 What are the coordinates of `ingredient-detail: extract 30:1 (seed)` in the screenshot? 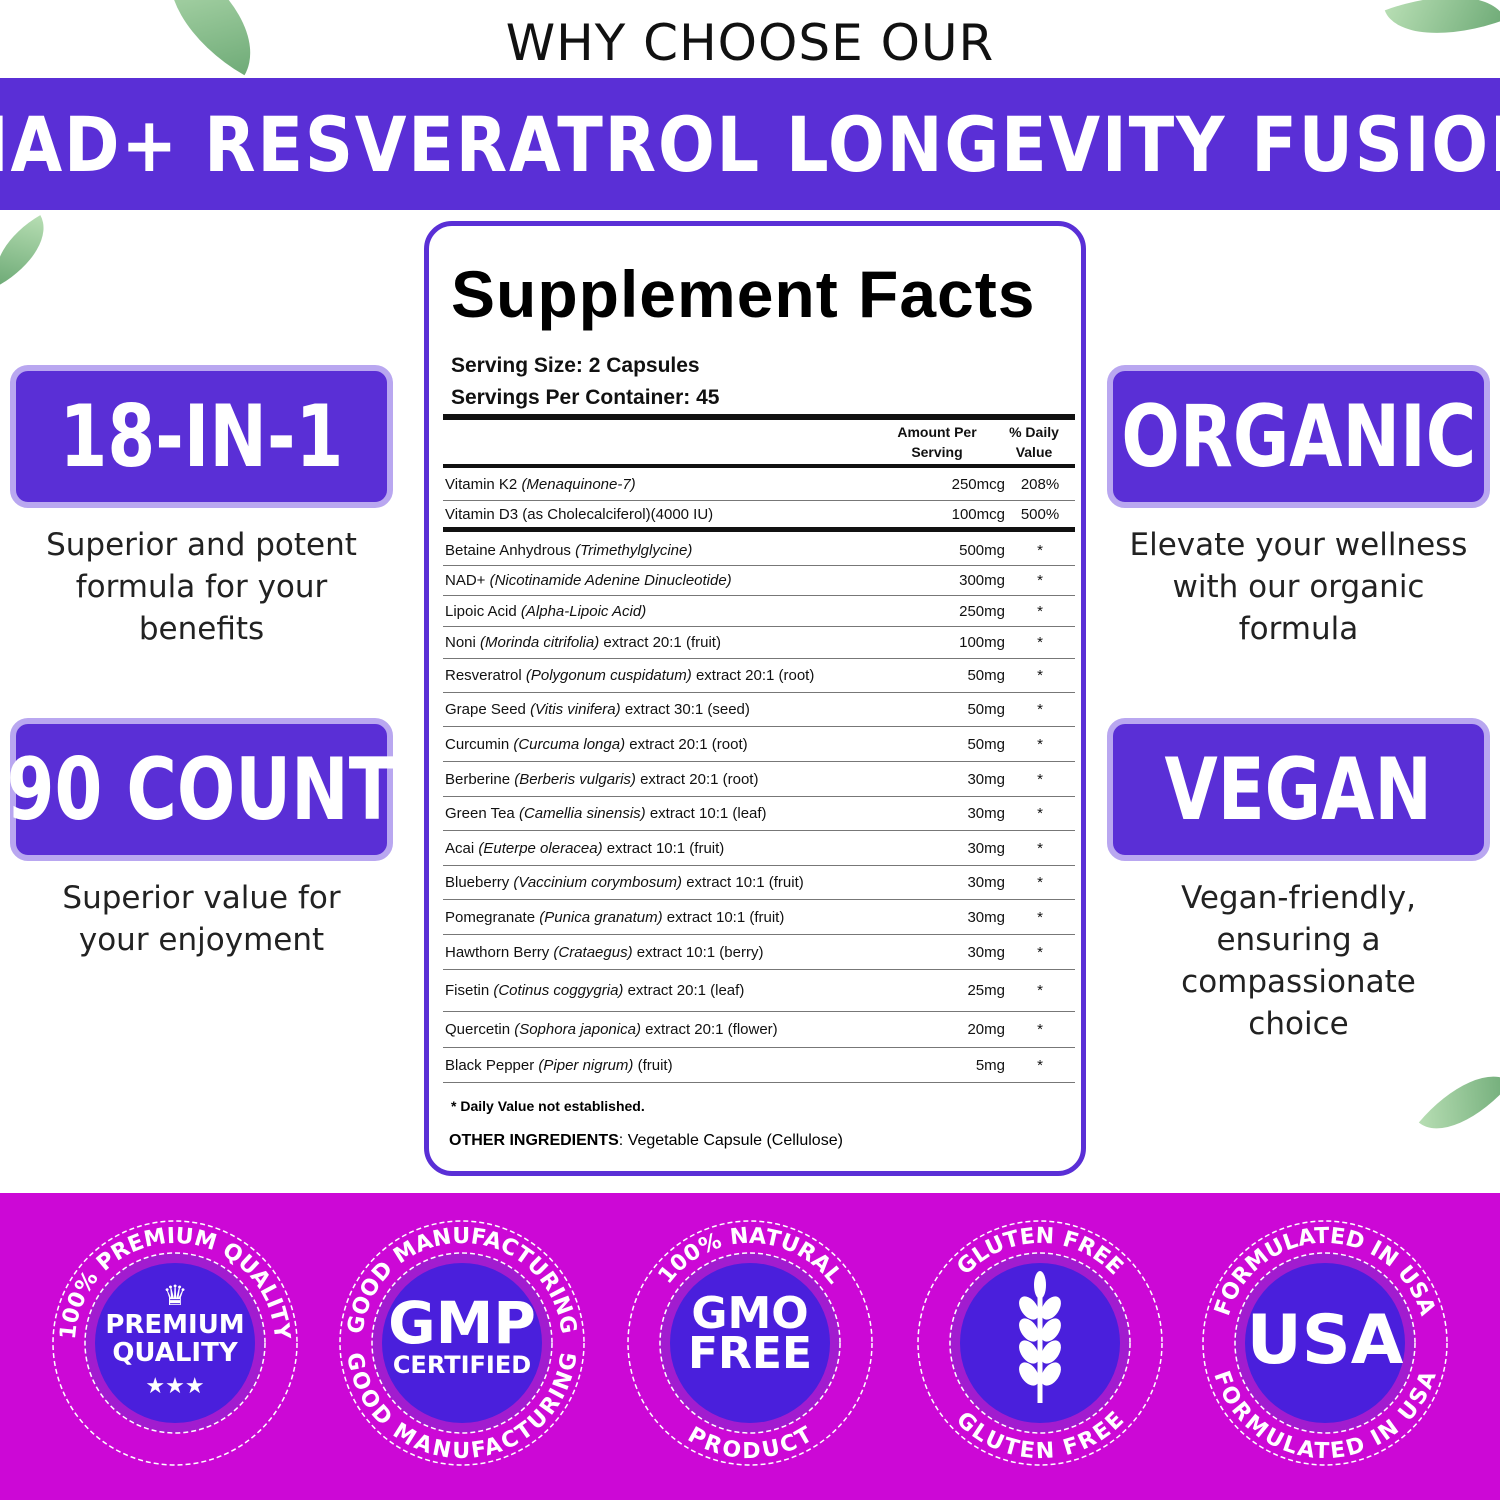 It's located at (685, 709).